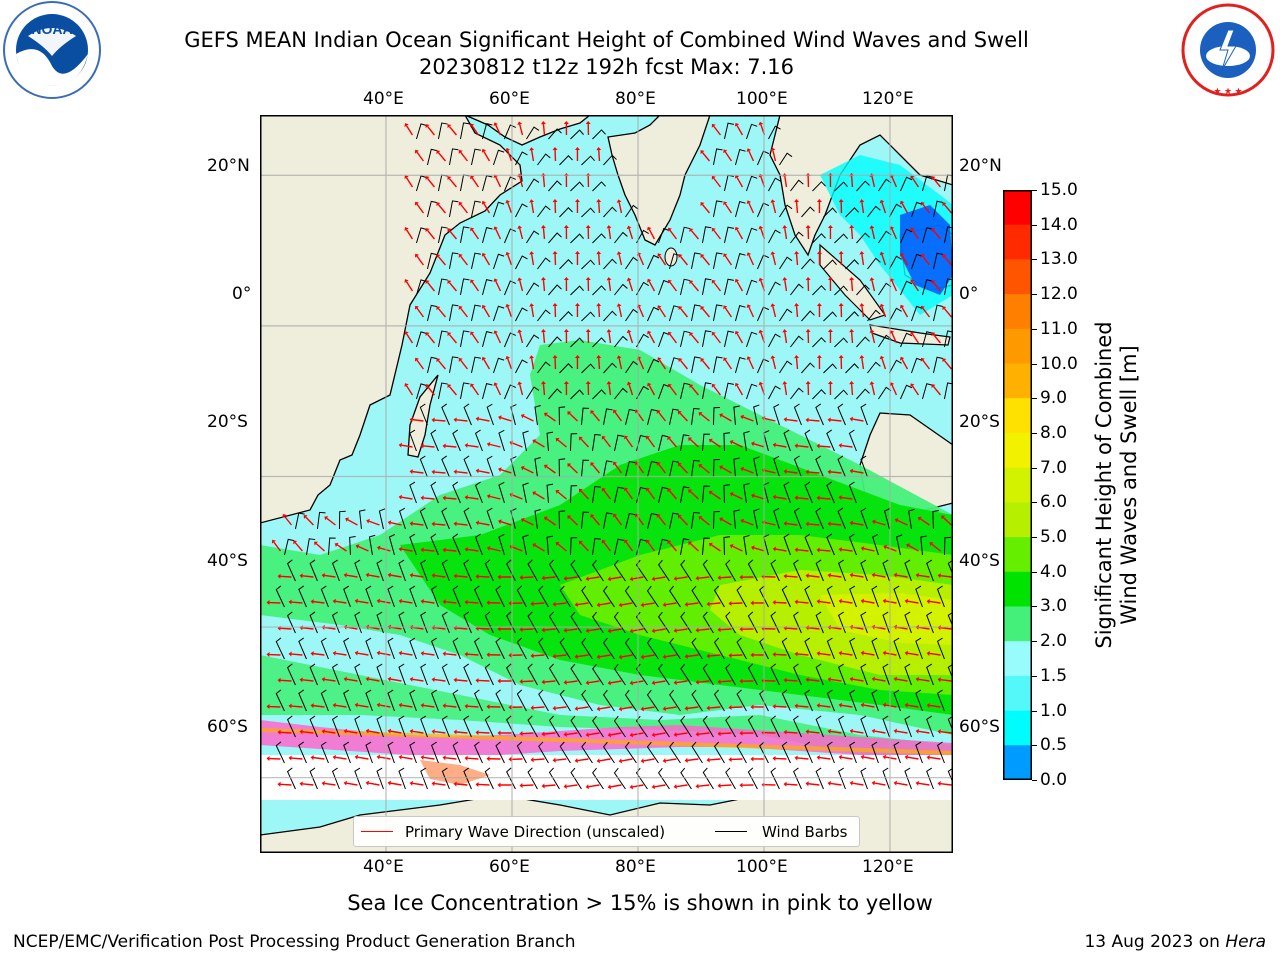 The image size is (1280, 960). I want to click on colorbar-tick-label: 11.0, so click(1059, 328).